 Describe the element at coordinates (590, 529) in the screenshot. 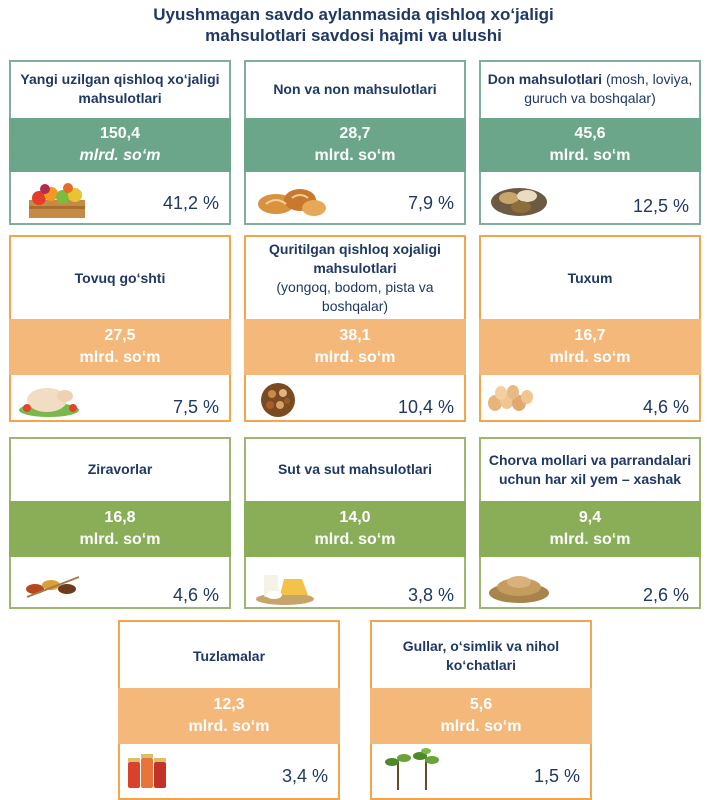

I see `value-band: 9,4 mlrd. so‘m` at that location.